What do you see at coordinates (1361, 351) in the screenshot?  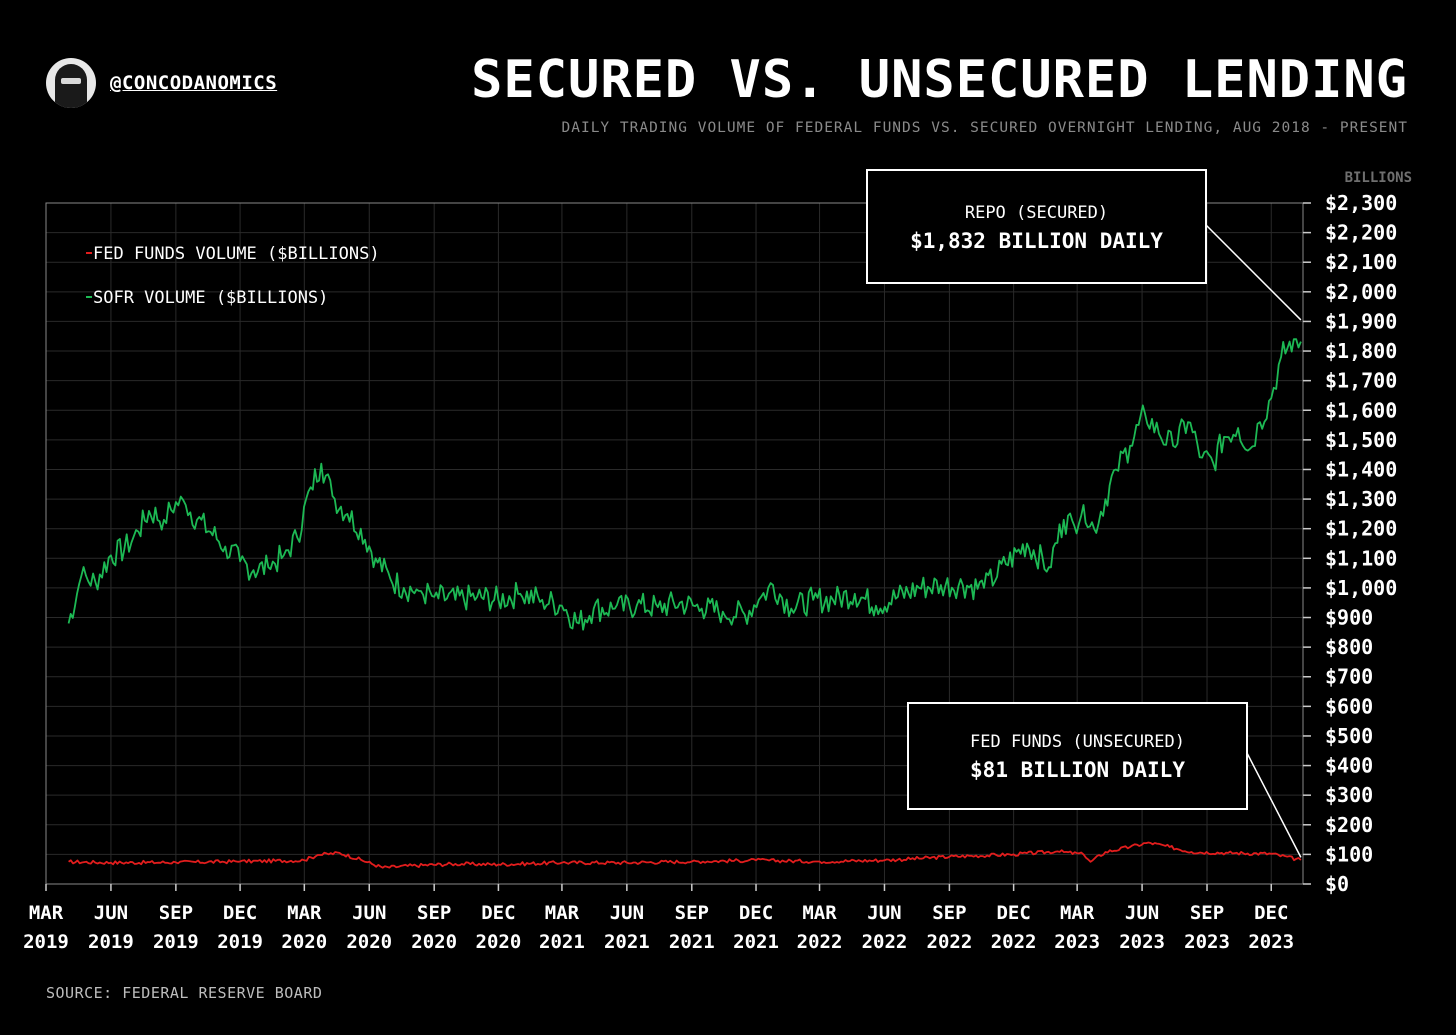 I see `y-tick-label: $1,800` at bounding box center [1361, 351].